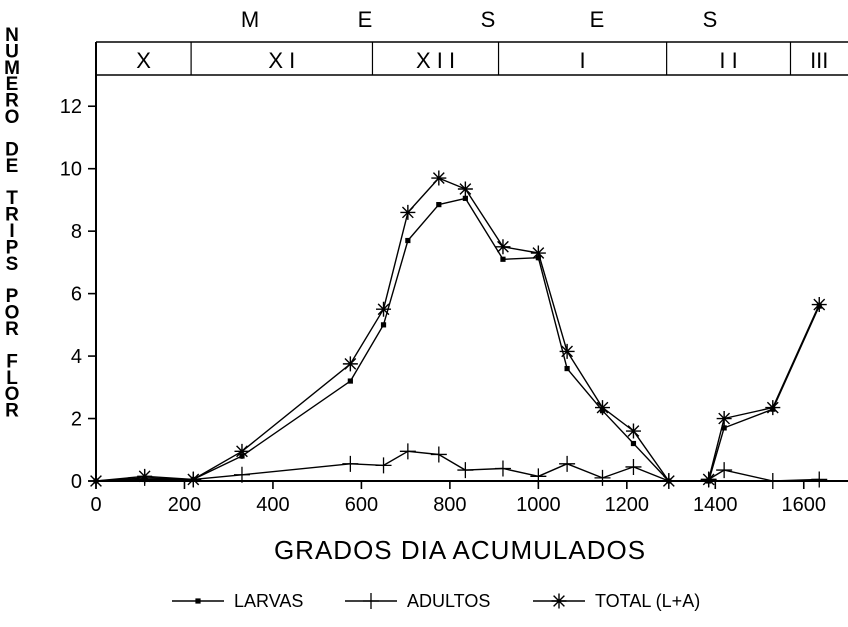 This screenshot has width=848, height=627. I want to click on x-tick-label: 1400, so click(715, 505).